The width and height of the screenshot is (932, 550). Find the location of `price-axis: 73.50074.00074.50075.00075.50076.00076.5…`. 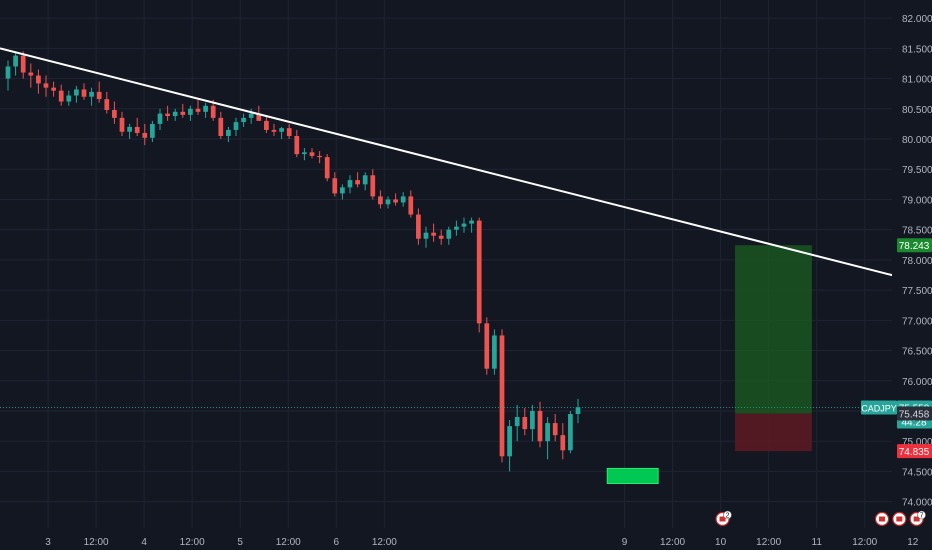

price-axis: 73.50074.00074.50075.00075.50076.00076.5… is located at coordinates (912, 275).